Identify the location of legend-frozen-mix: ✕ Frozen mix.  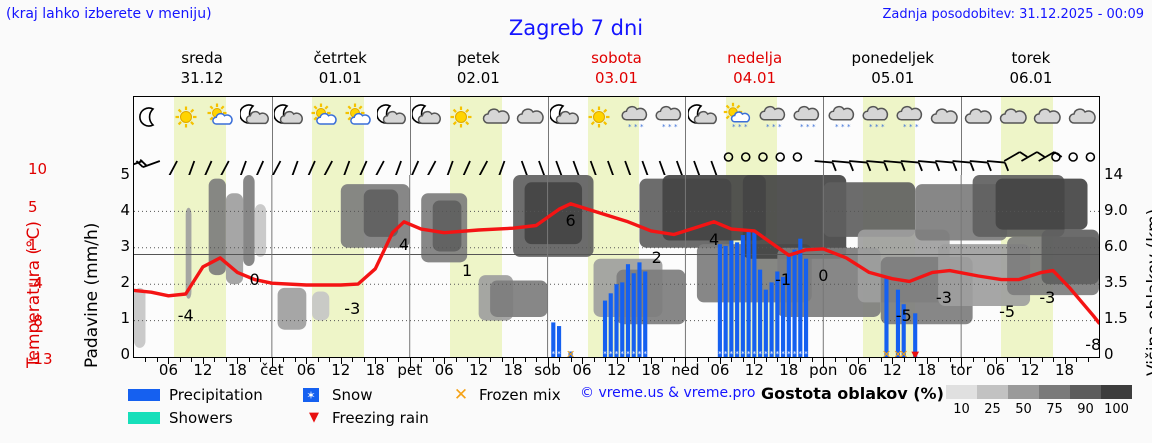
(505, 395).